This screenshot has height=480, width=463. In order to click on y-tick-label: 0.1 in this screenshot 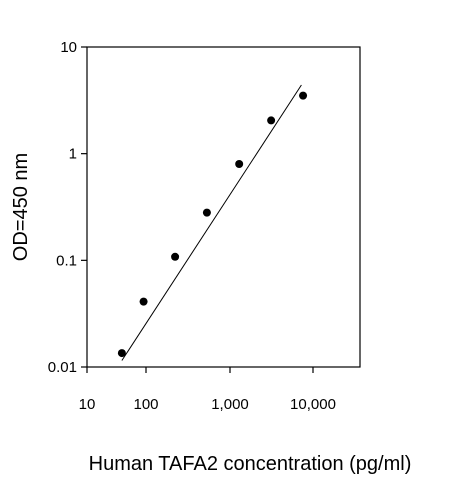, I will do `click(66, 260)`.